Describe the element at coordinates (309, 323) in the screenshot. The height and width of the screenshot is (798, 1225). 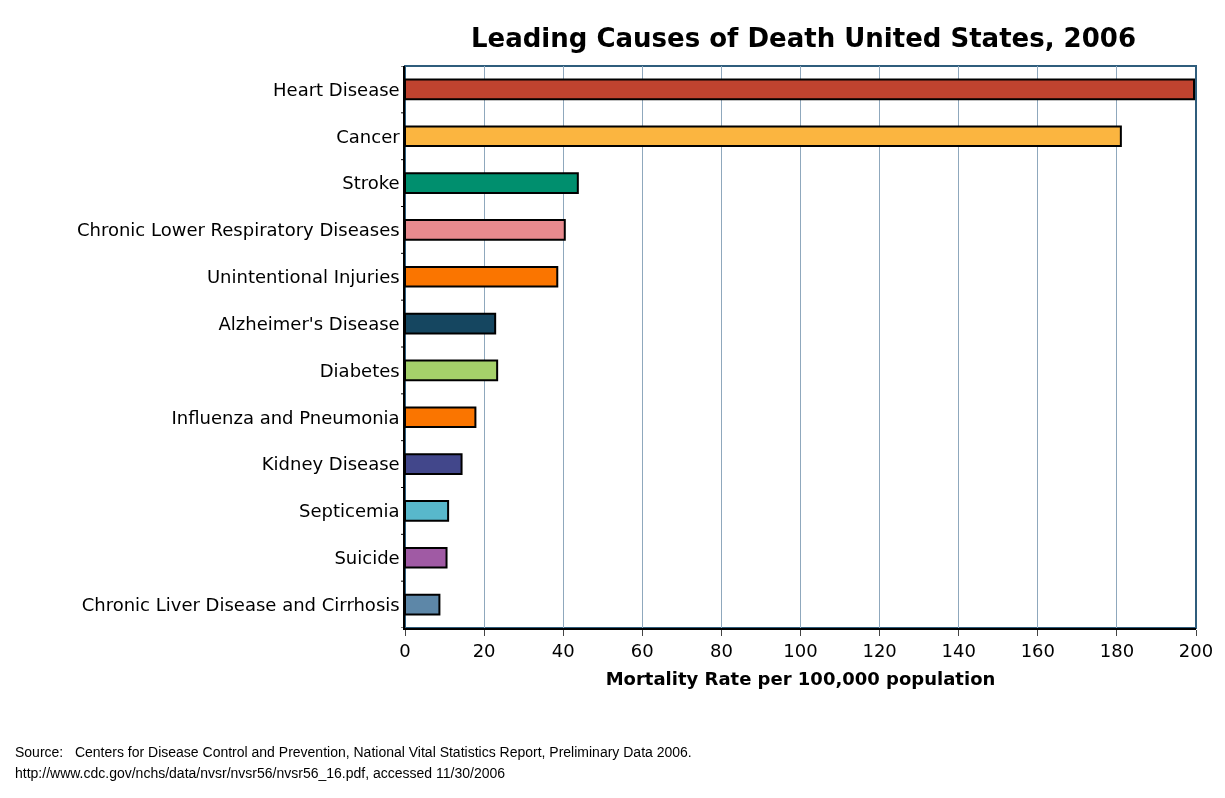
I see `y-tick-label: Alzheimer's Disease` at that location.